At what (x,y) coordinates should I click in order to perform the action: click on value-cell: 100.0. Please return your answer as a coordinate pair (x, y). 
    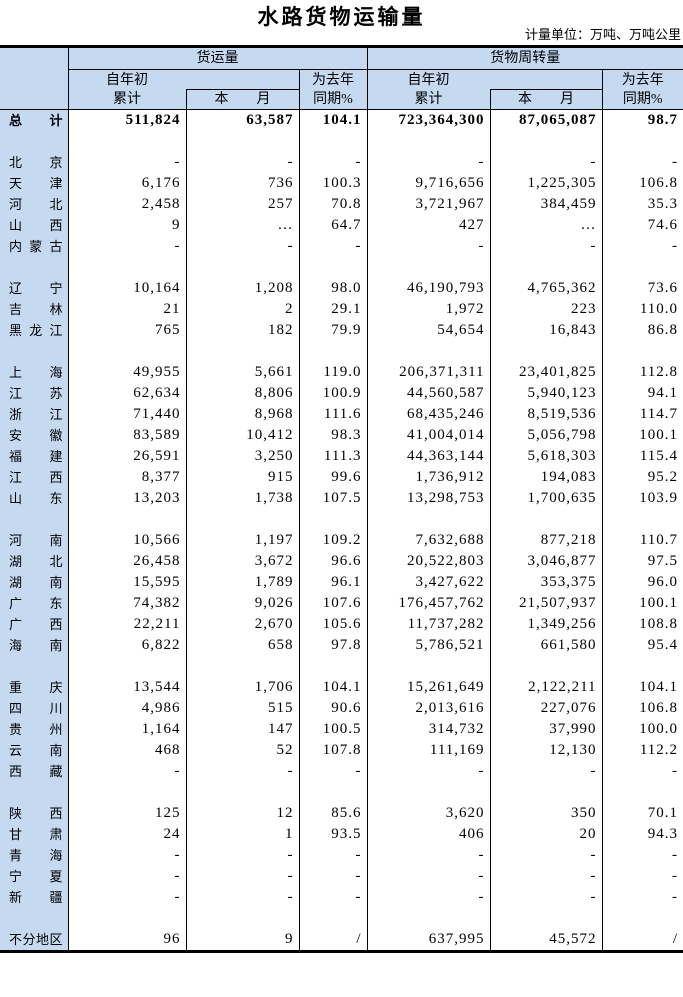
    Looking at the image, I should click on (642, 729).